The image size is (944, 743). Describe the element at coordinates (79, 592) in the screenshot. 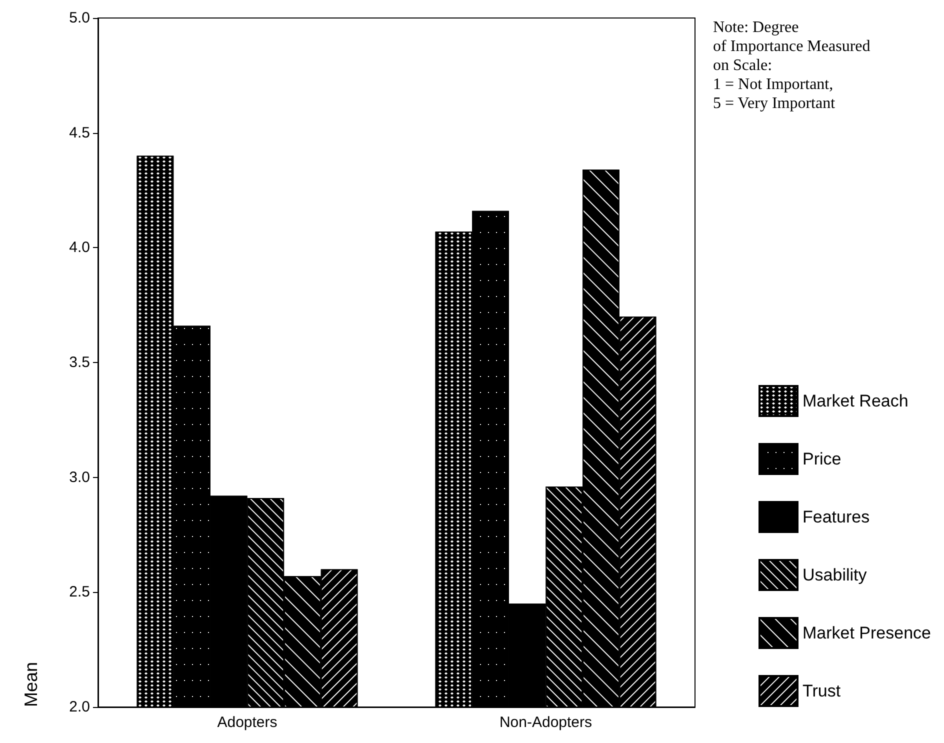

I see `y-tick-label: 2.5` at that location.